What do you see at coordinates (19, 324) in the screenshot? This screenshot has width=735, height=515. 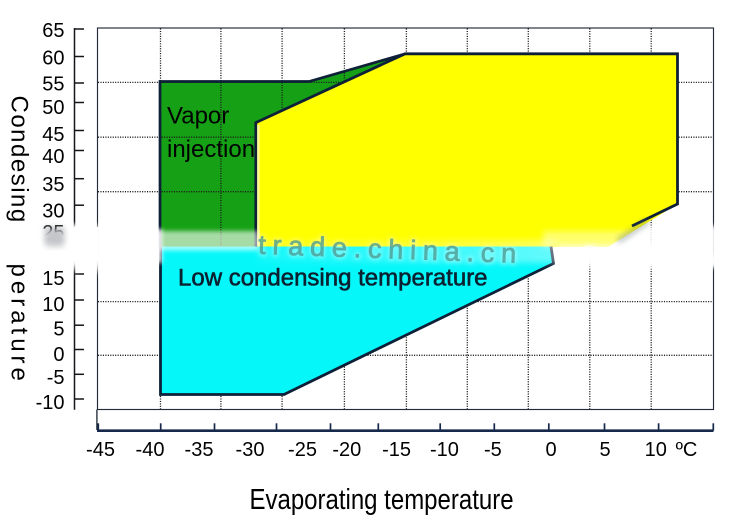 I see `svg-text: perature` at bounding box center [19, 324].